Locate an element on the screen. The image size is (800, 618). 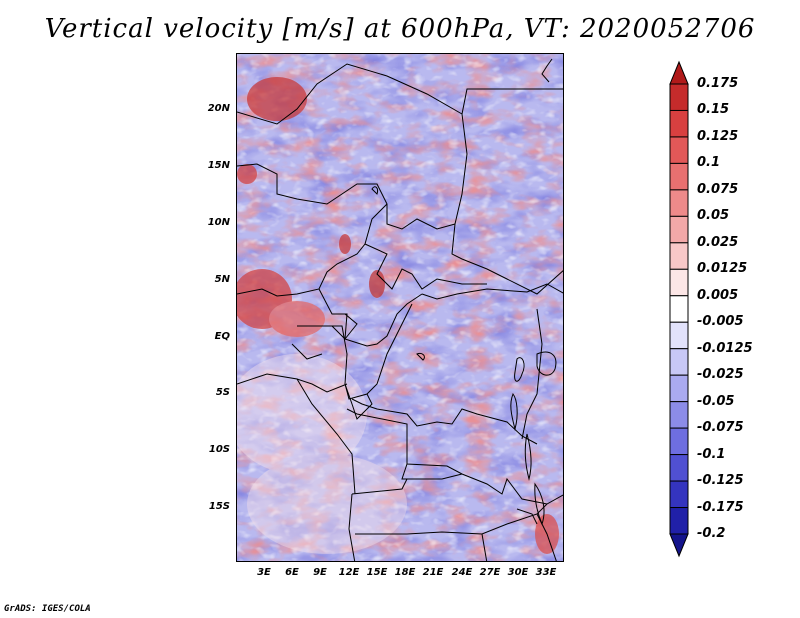
weak-motion-zone is located at coordinates (322, 454).